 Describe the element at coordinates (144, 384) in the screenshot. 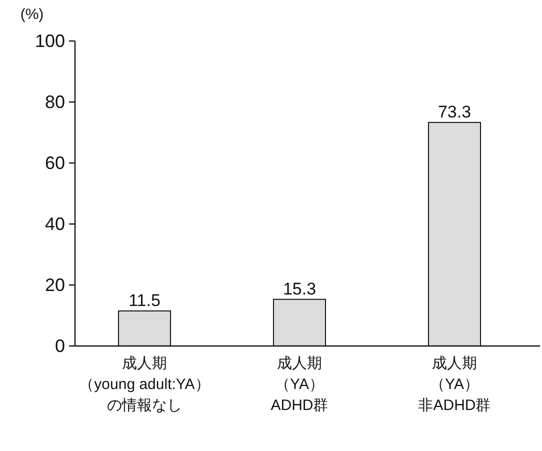

I see `x-tick-label: 成人期（young adult:YA）の情報なし` at that location.